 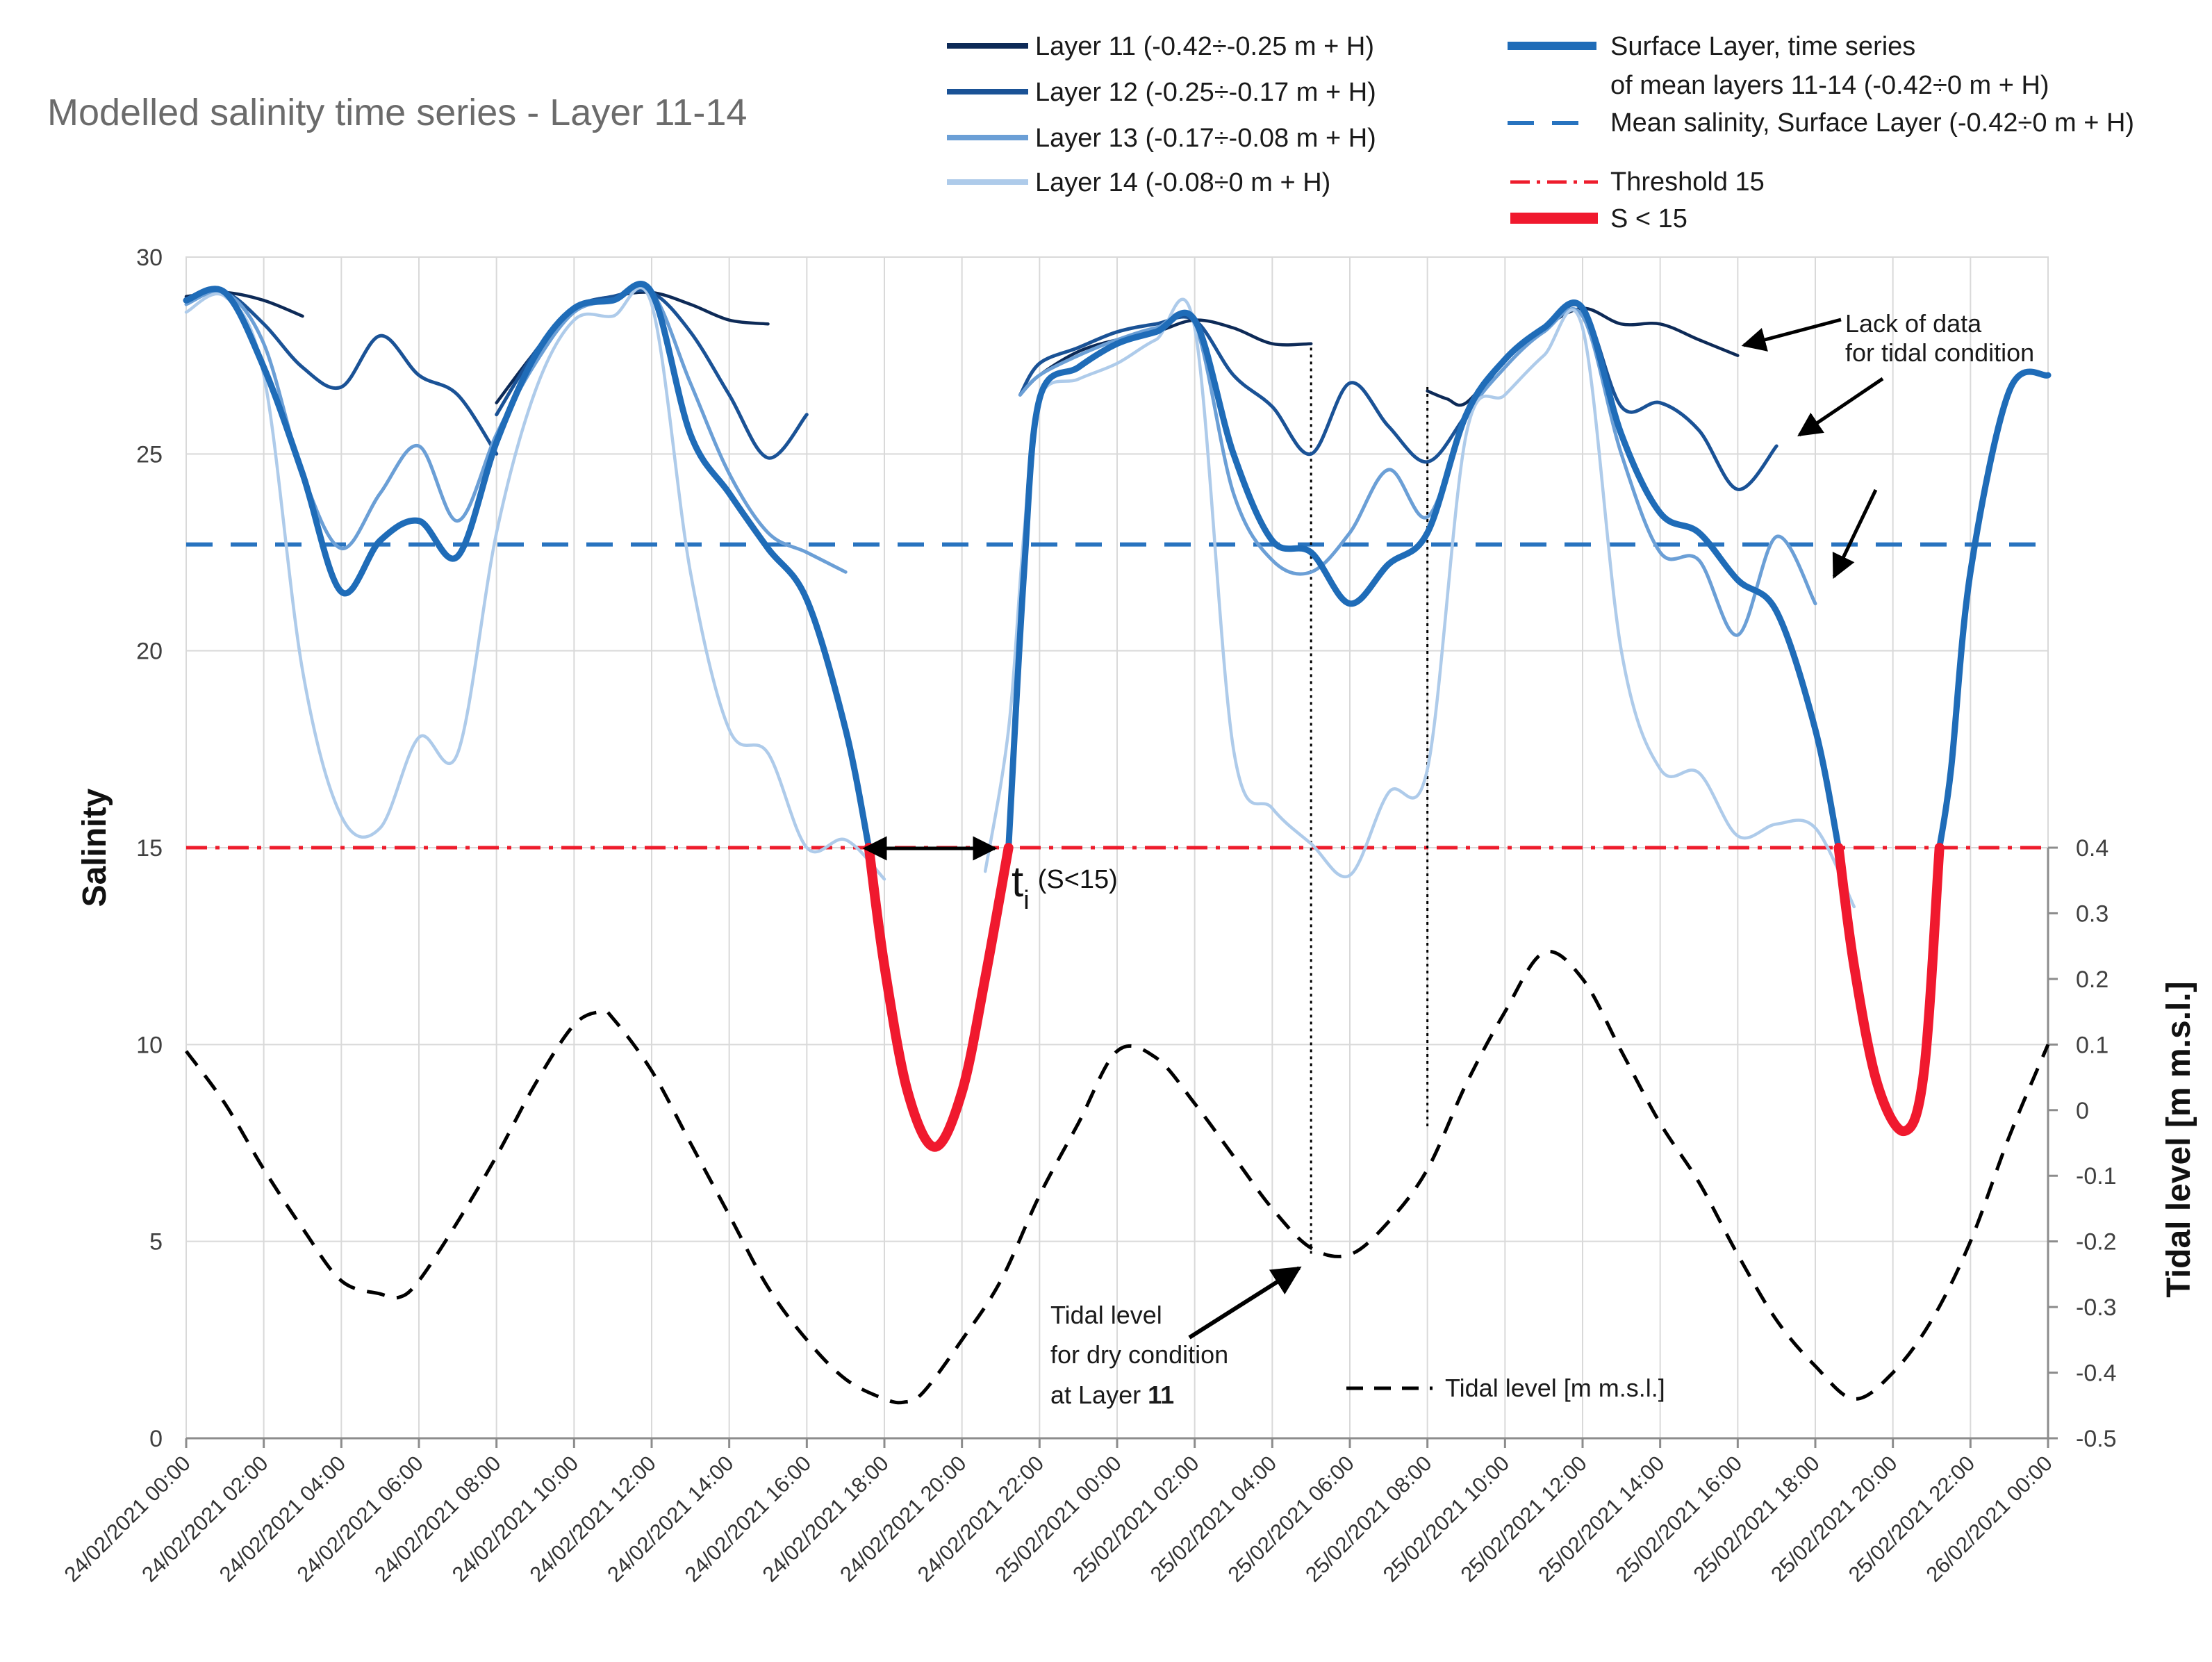 What do you see at coordinates (1026, 900) in the screenshot?
I see `ti-sub: i` at bounding box center [1026, 900].